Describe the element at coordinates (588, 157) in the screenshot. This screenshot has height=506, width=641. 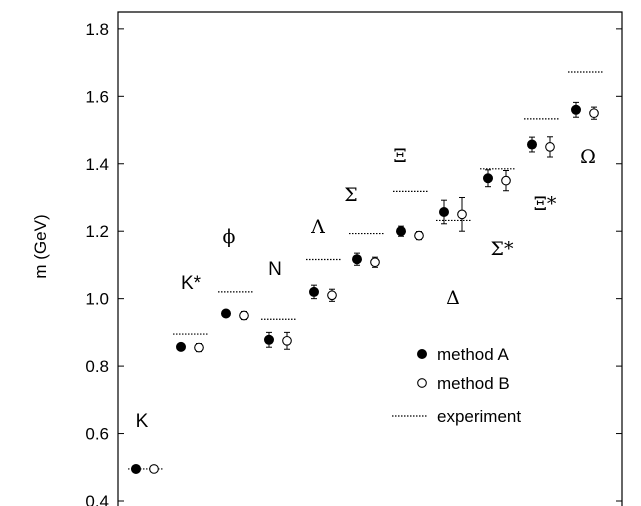
I see `hadron-label: Ω` at that location.